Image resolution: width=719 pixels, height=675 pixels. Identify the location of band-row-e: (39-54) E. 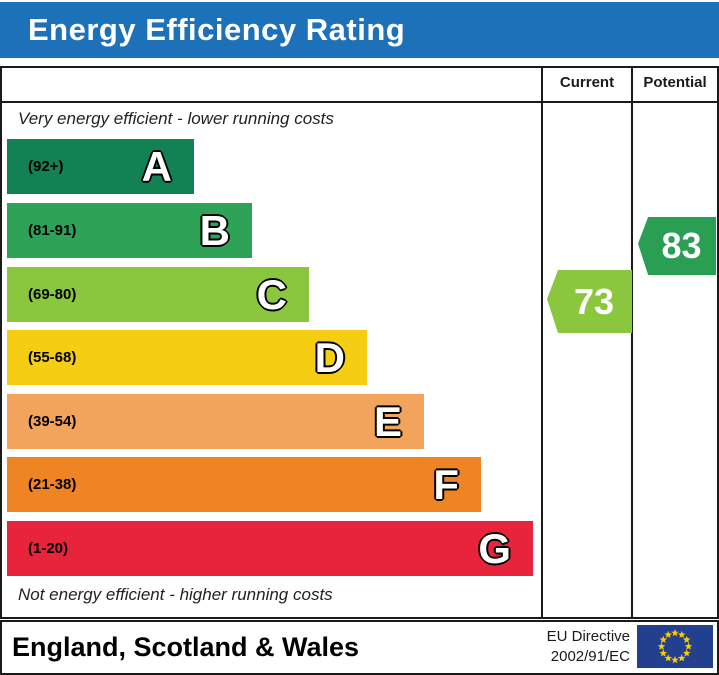
(215, 421).